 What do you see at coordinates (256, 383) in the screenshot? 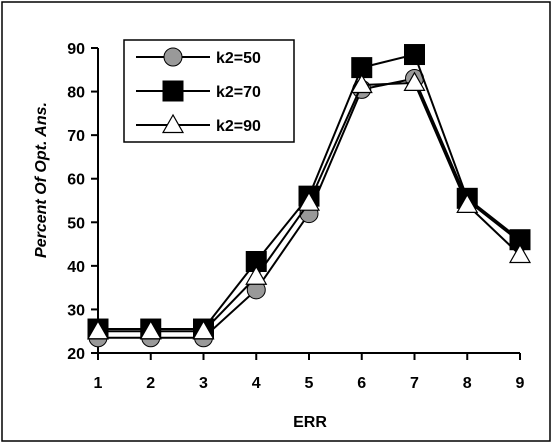
I see `x-tick-label: 4` at bounding box center [256, 383].